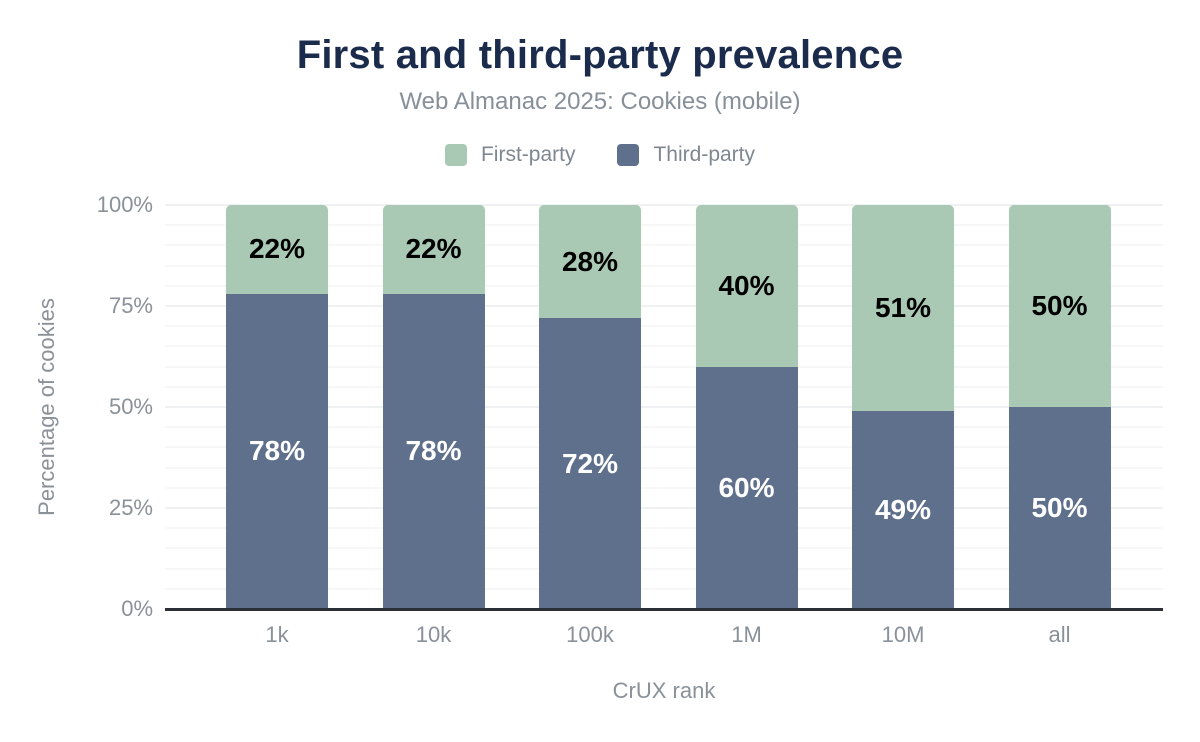 This screenshot has width=1200, height=742. What do you see at coordinates (124, 204) in the screenshot?
I see `y-tick-label: 100%` at bounding box center [124, 204].